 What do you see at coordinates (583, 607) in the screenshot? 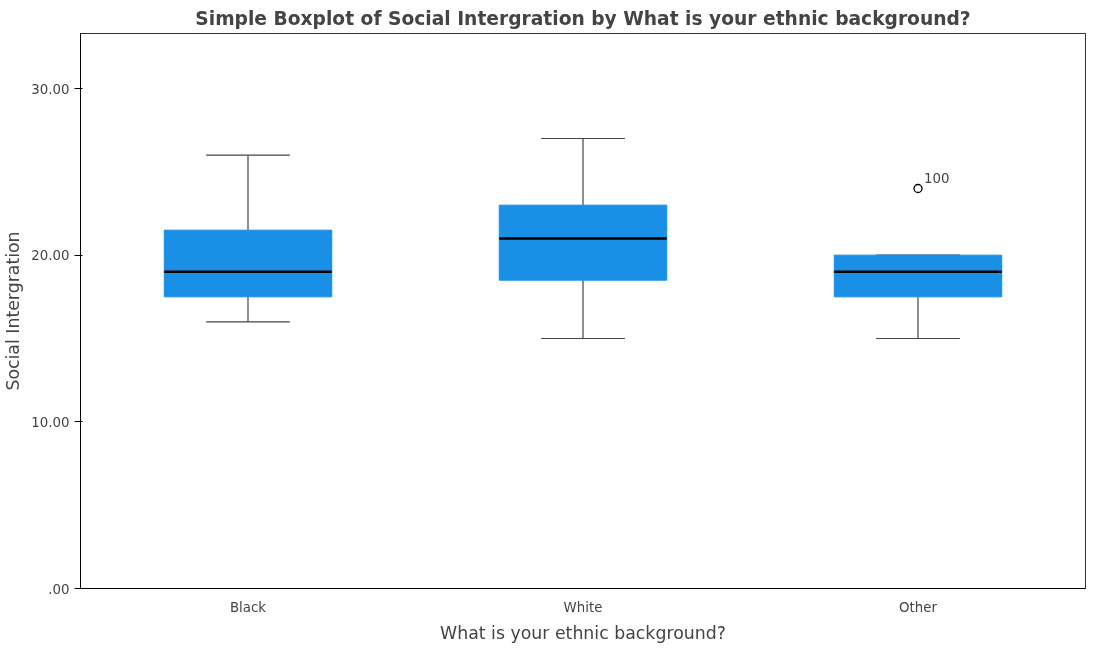
I see `x-tick-label: White` at bounding box center [583, 607].